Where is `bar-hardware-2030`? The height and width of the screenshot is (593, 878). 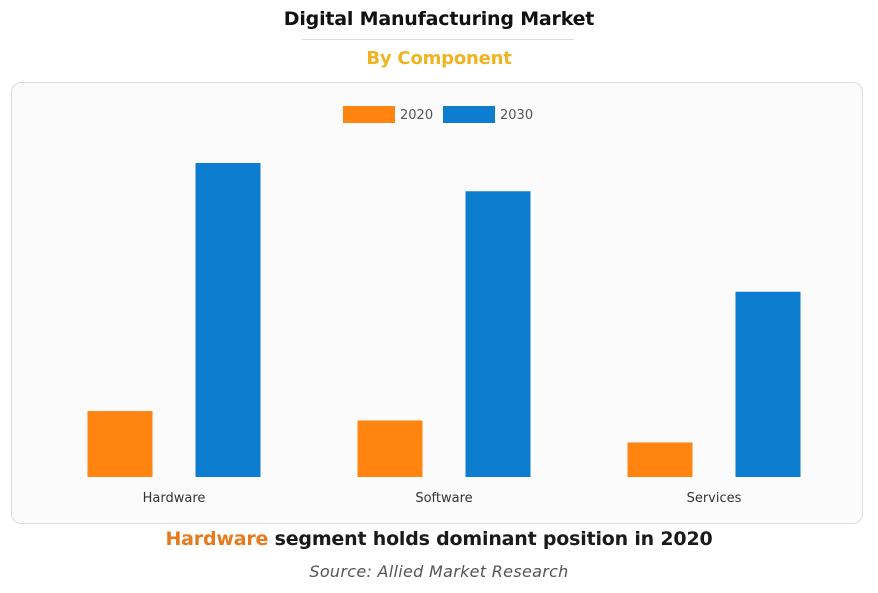 bar-hardware-2030 is located at coordinates (228, 320).